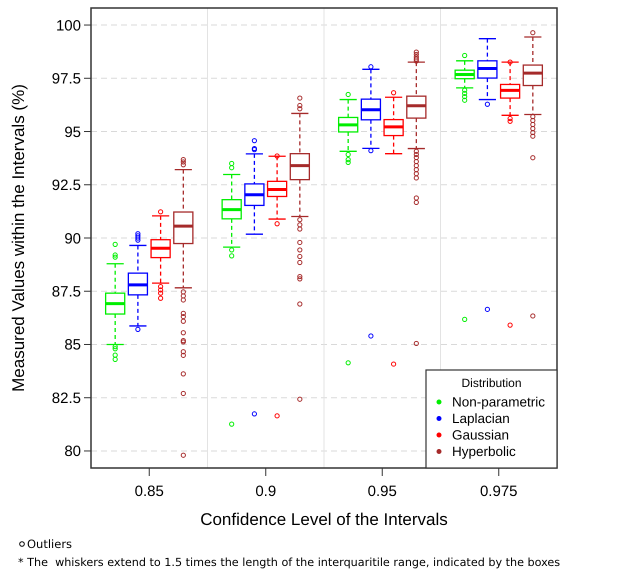 The height and width of the screenshot is (574, 617). Describe the element at coordinates (481, 418) in the screenshot. I see `legend-label: Laplacian` at that location.